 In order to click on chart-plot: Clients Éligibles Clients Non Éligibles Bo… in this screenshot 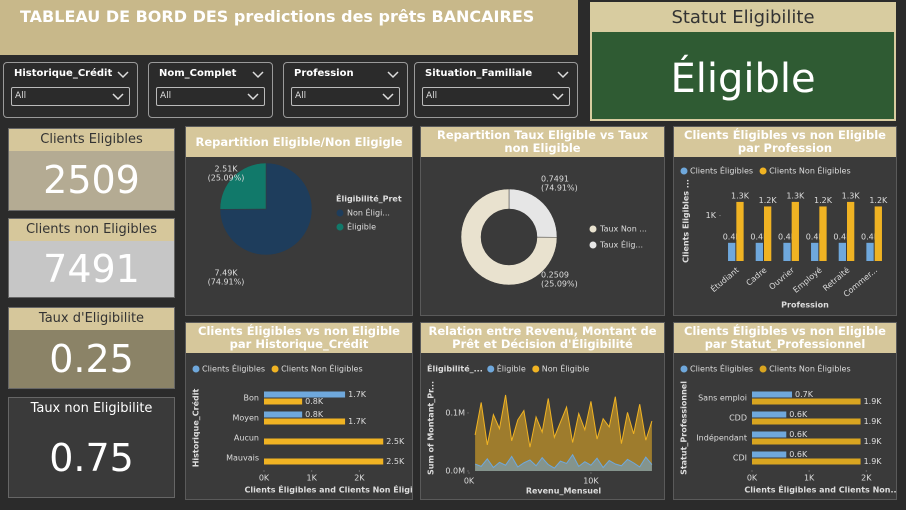, I will do `click(302, 429)`.